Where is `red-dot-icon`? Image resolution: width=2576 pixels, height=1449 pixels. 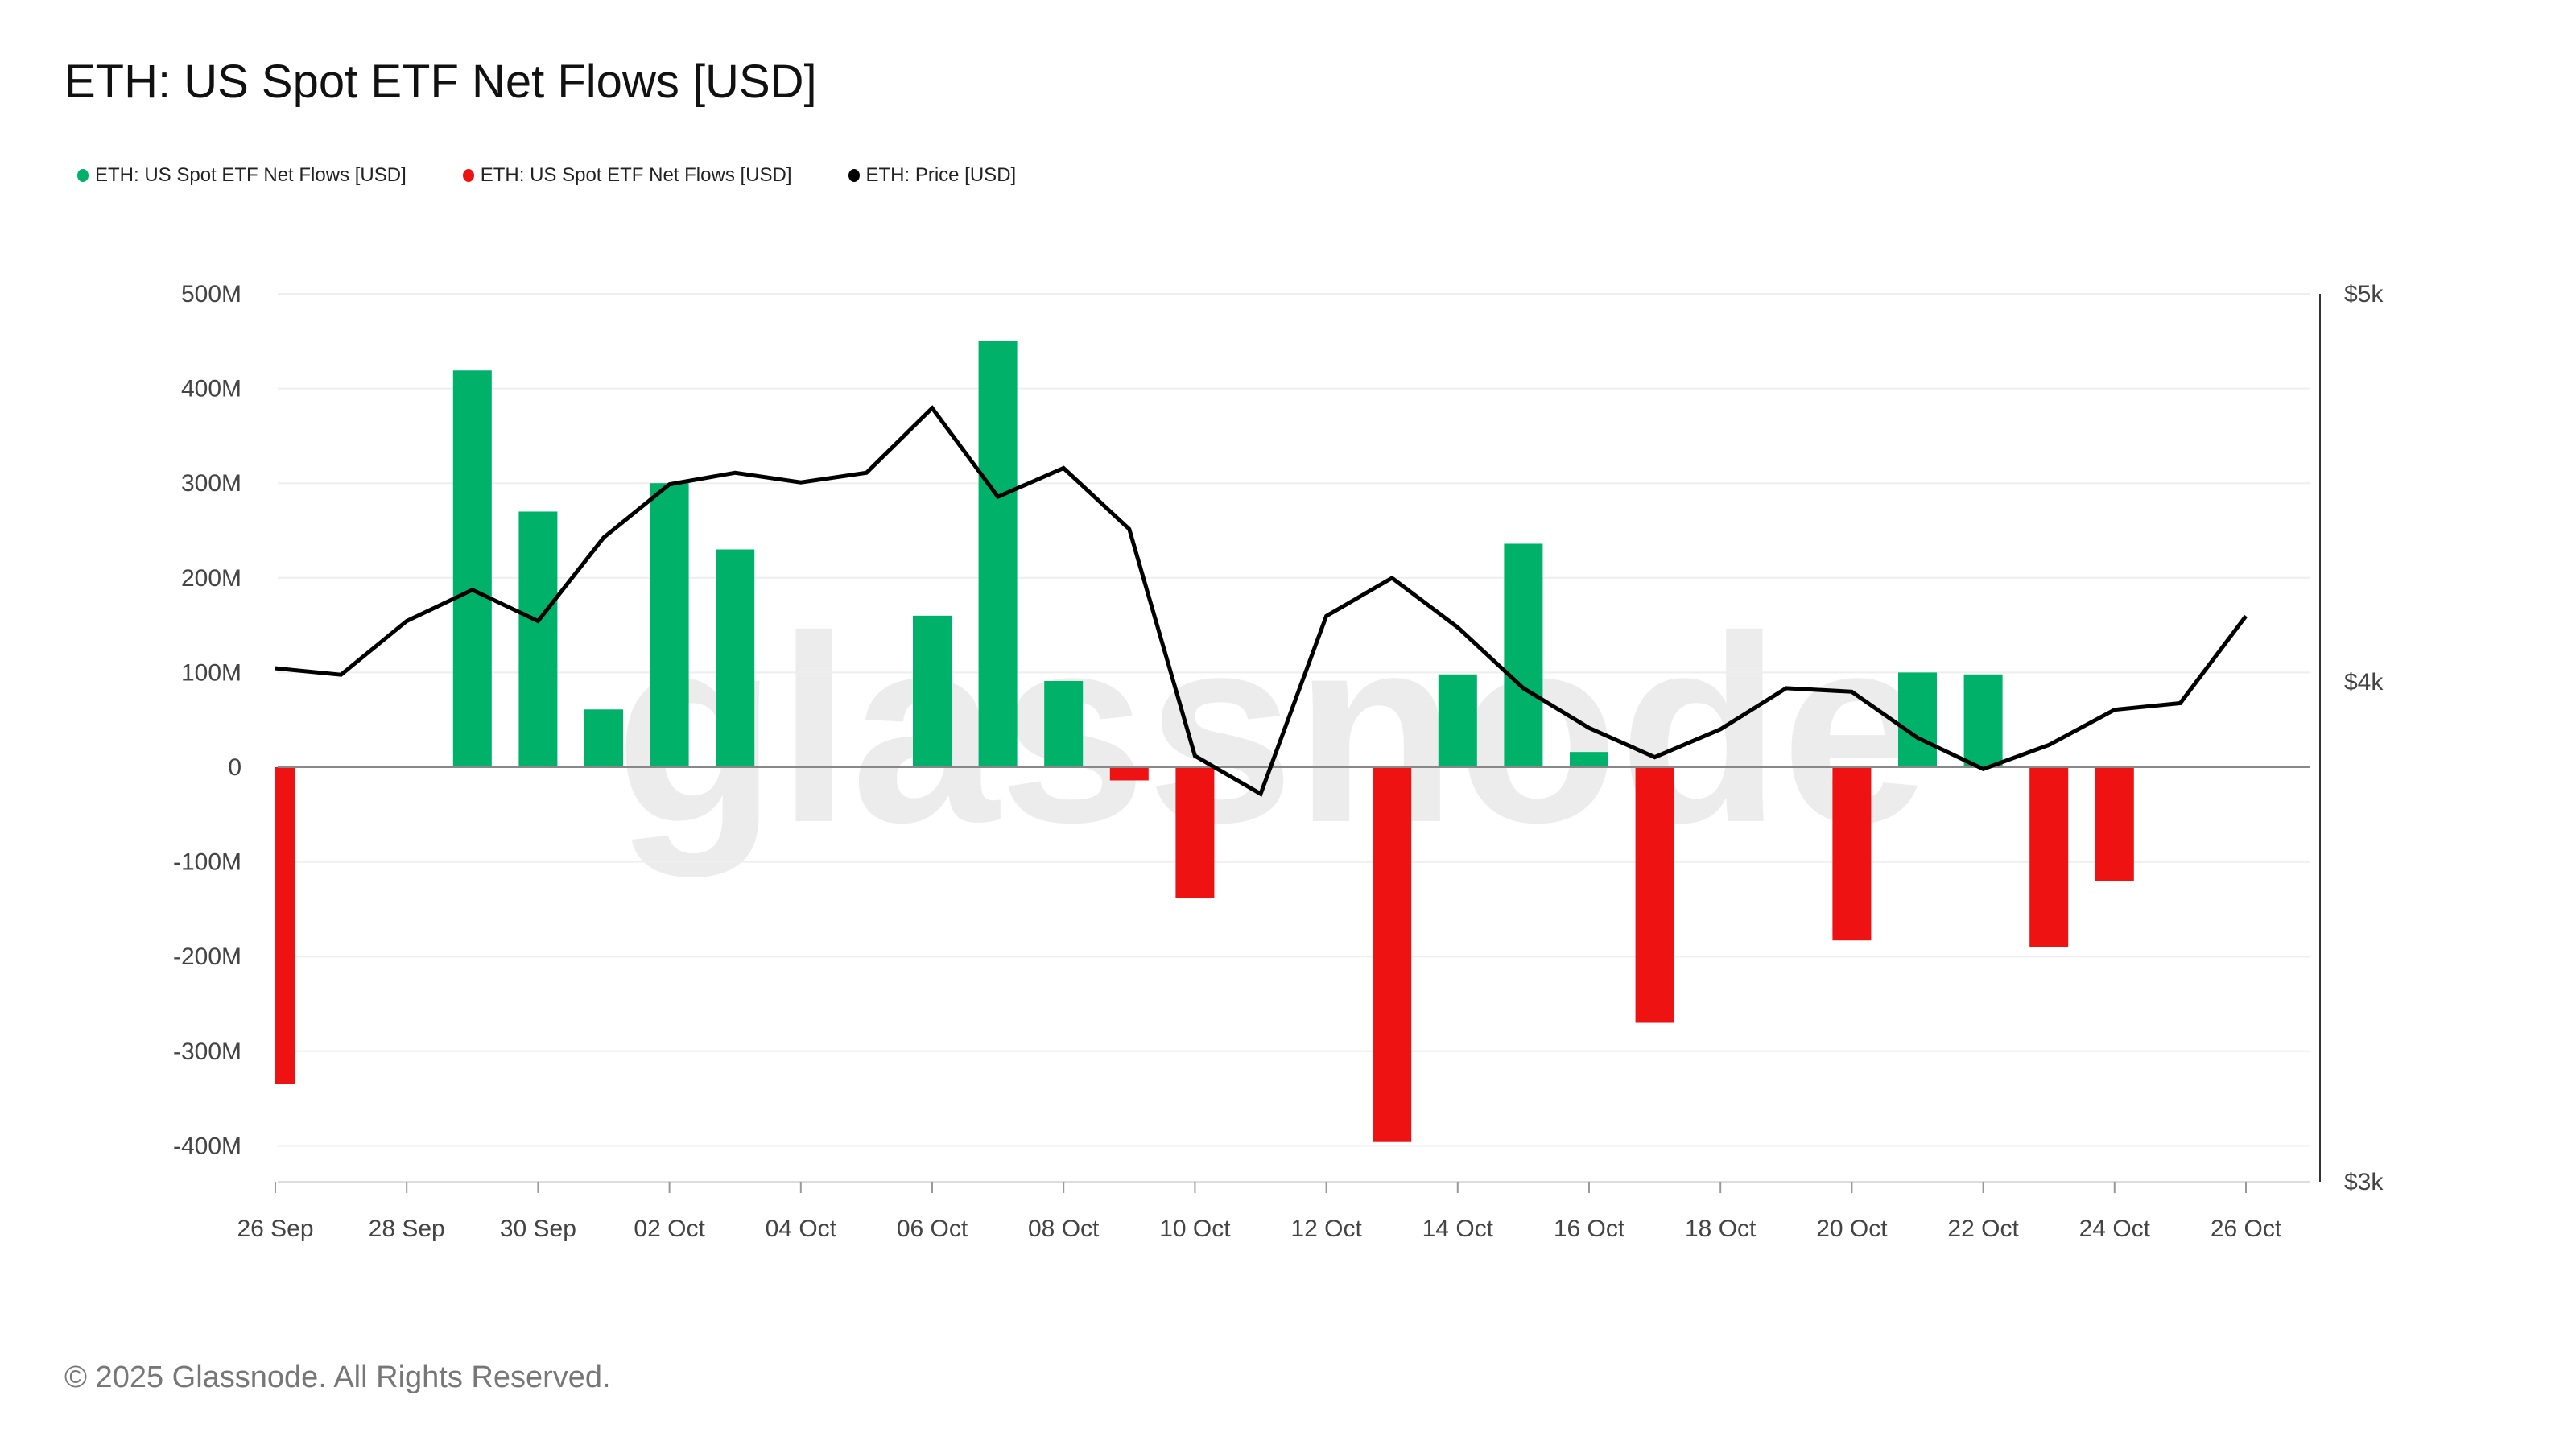
red-dot-icon is located at coordinates (468, 175).